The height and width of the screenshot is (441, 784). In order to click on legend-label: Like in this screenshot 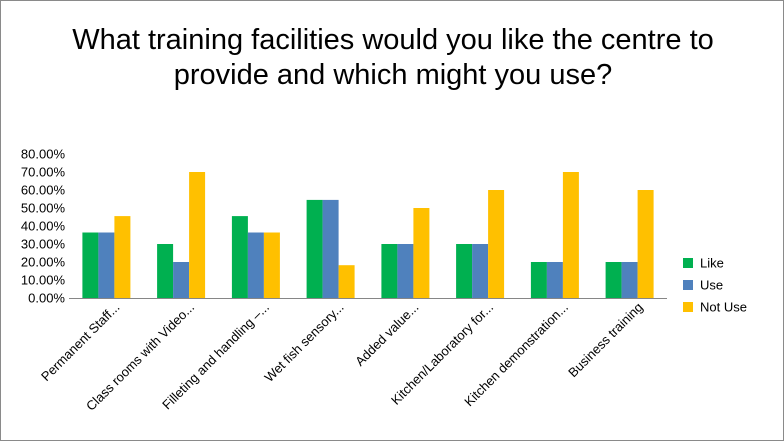, I will do `click(712, 263)`.